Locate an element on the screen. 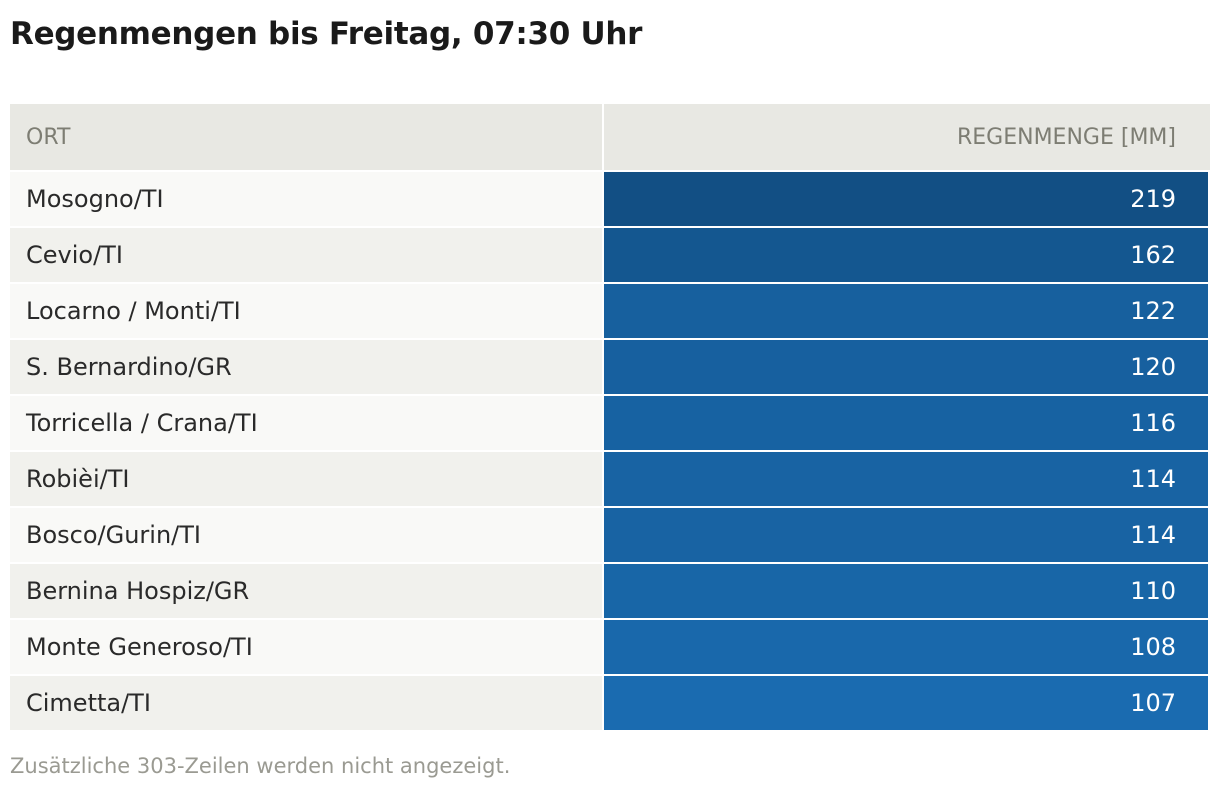  place-cell: Mosogno/TI is located at coordinates (307, 199).